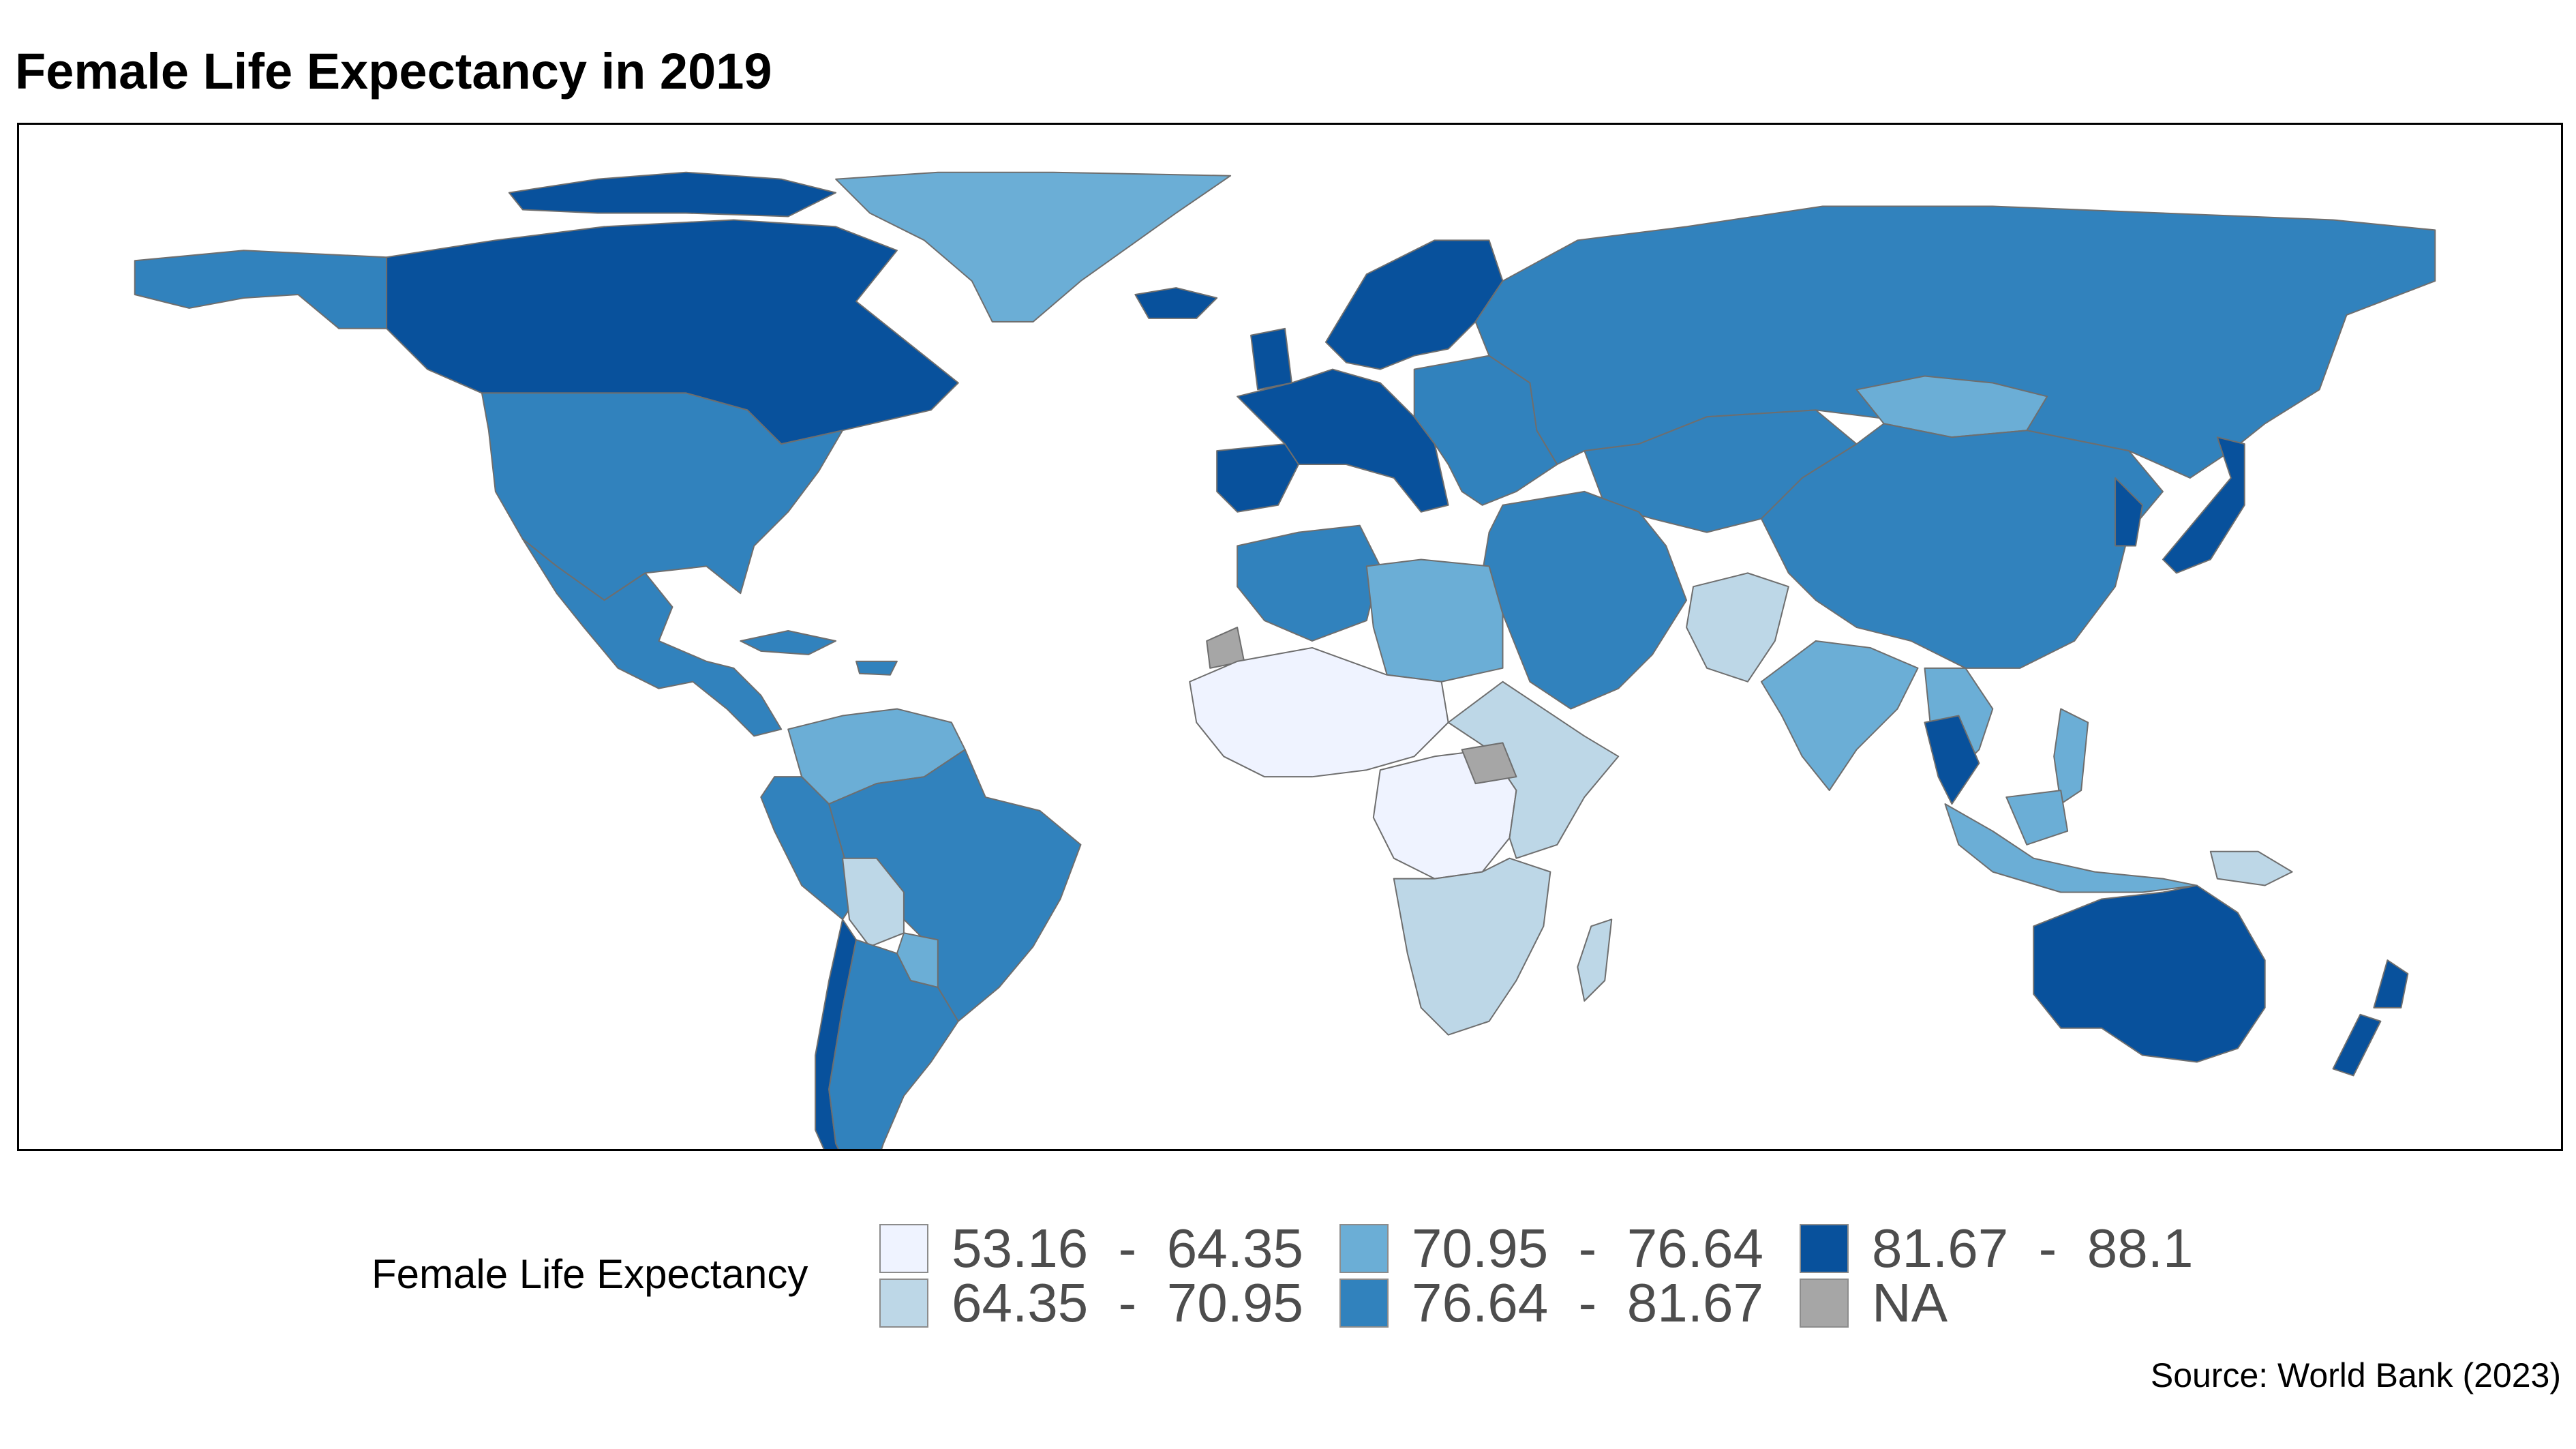  I want to click on legend-item-class-3: 70.95 - 76.64, so click(1551, 1248).